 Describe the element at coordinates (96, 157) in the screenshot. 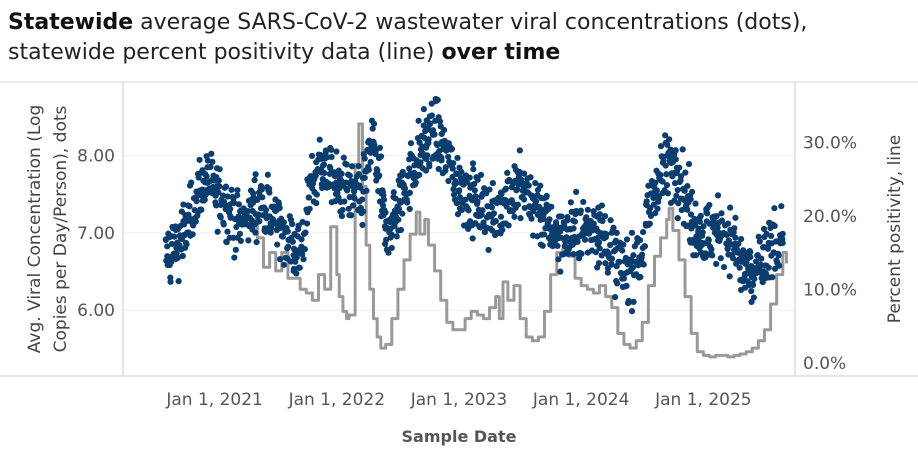

I see `y-left-tick-2: 8.00` at that location.